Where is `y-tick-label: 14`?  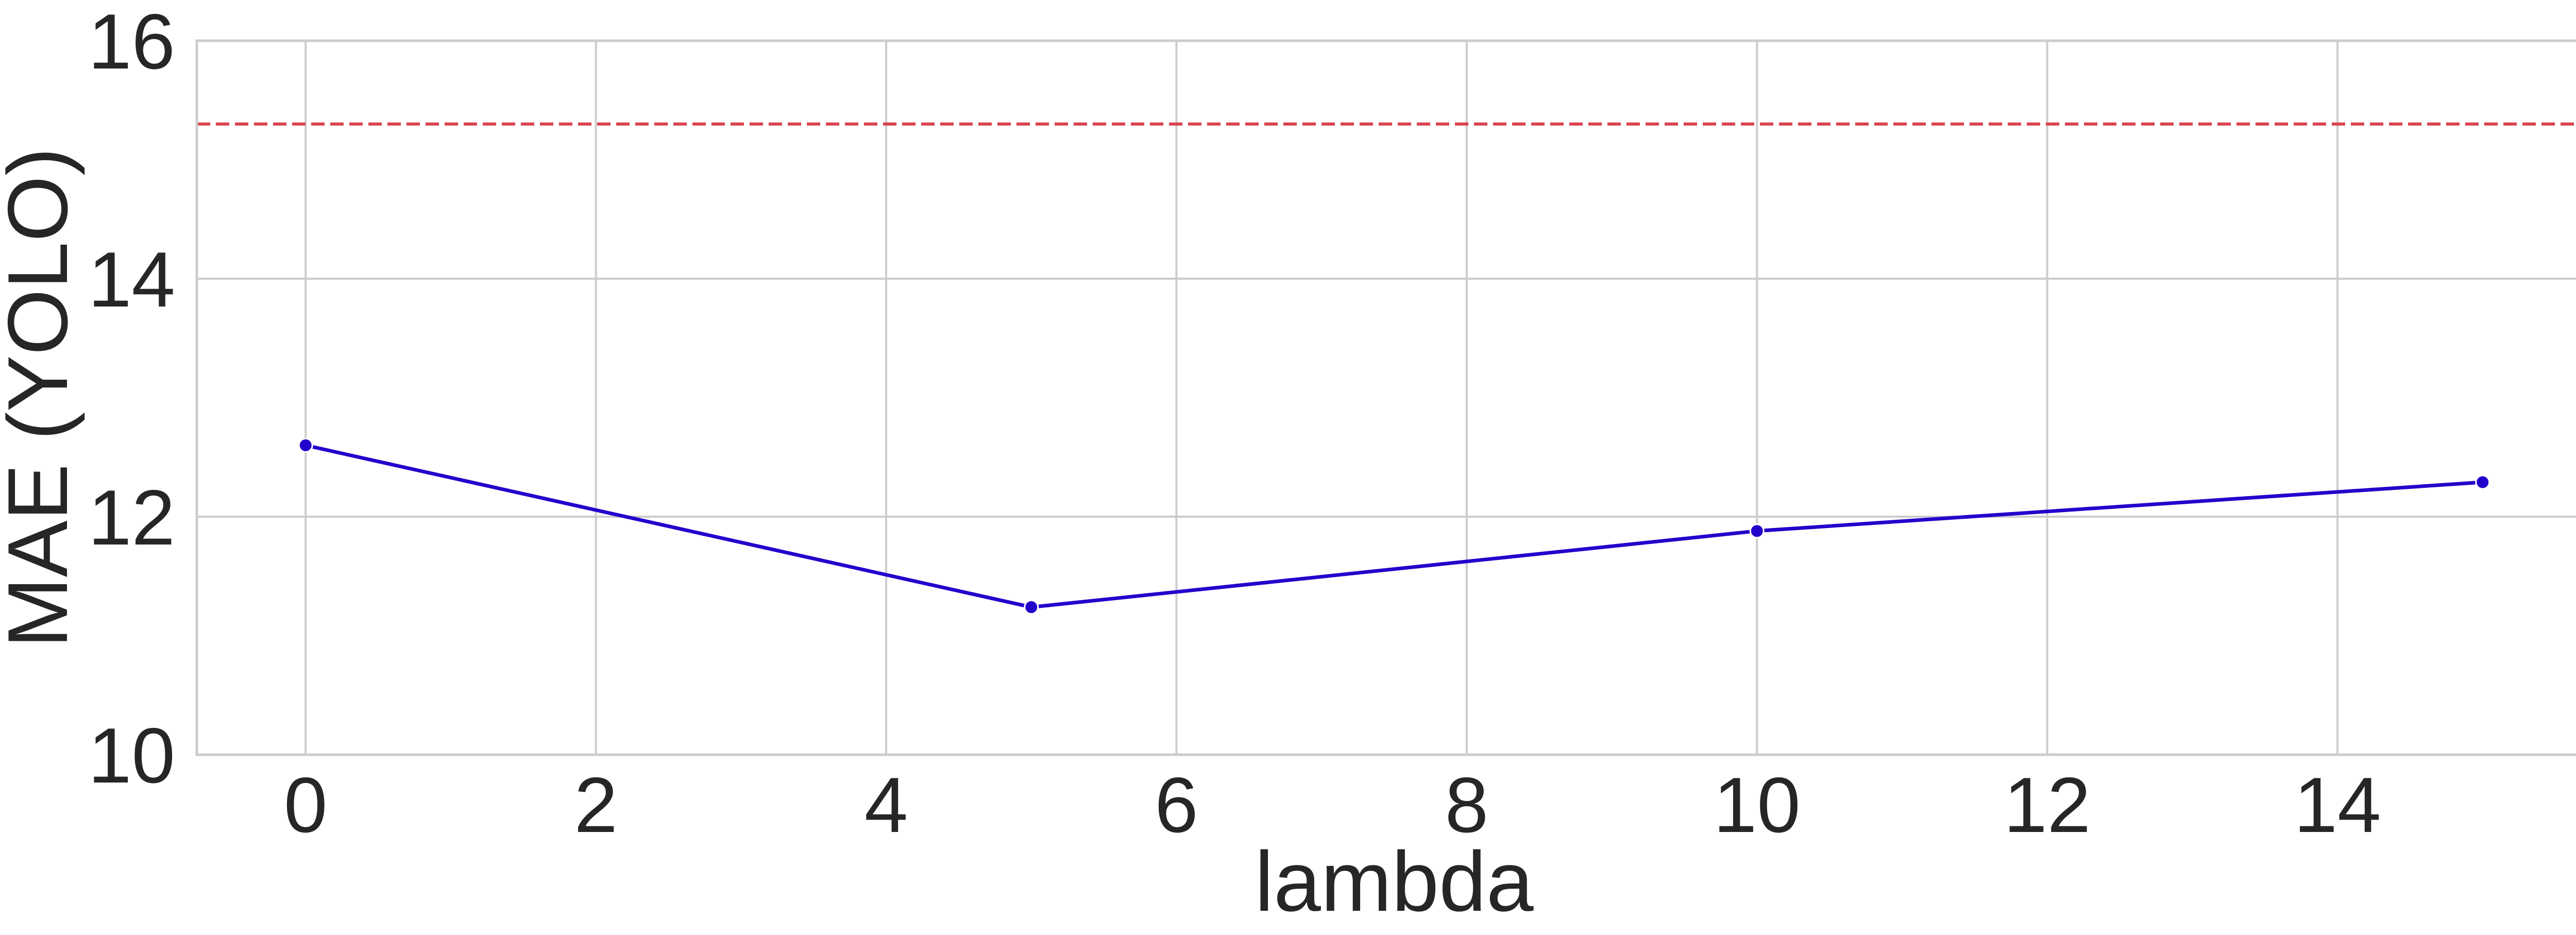 y-tick-label: 14 is located at coordinates (131, 280).